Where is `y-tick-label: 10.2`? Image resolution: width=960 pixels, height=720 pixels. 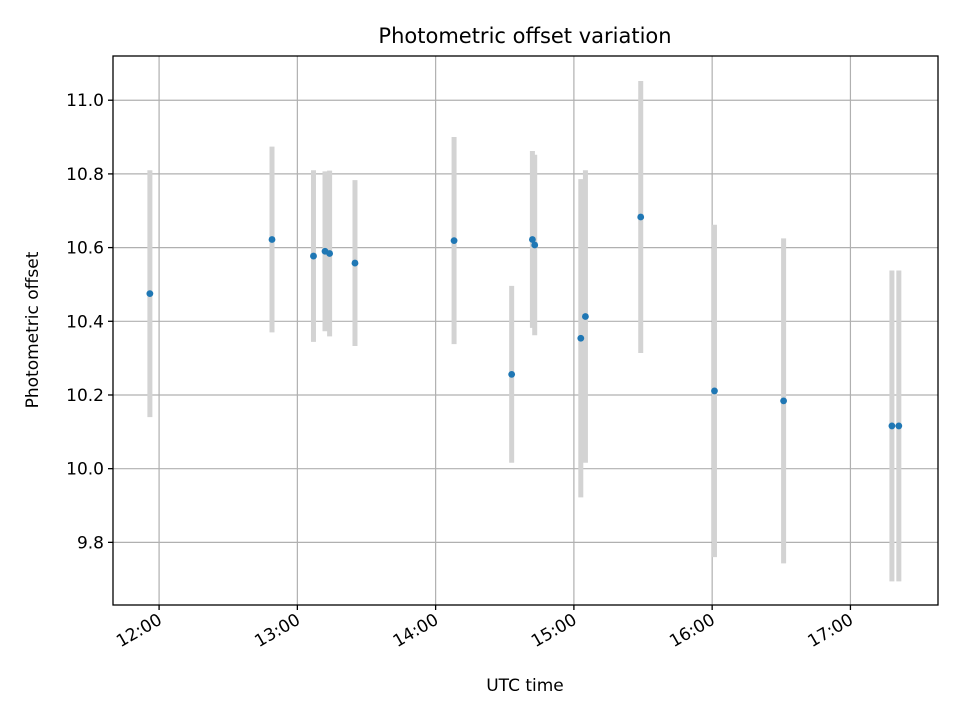
y-tick-label: 10.2 is located at coordinates (85, 396).